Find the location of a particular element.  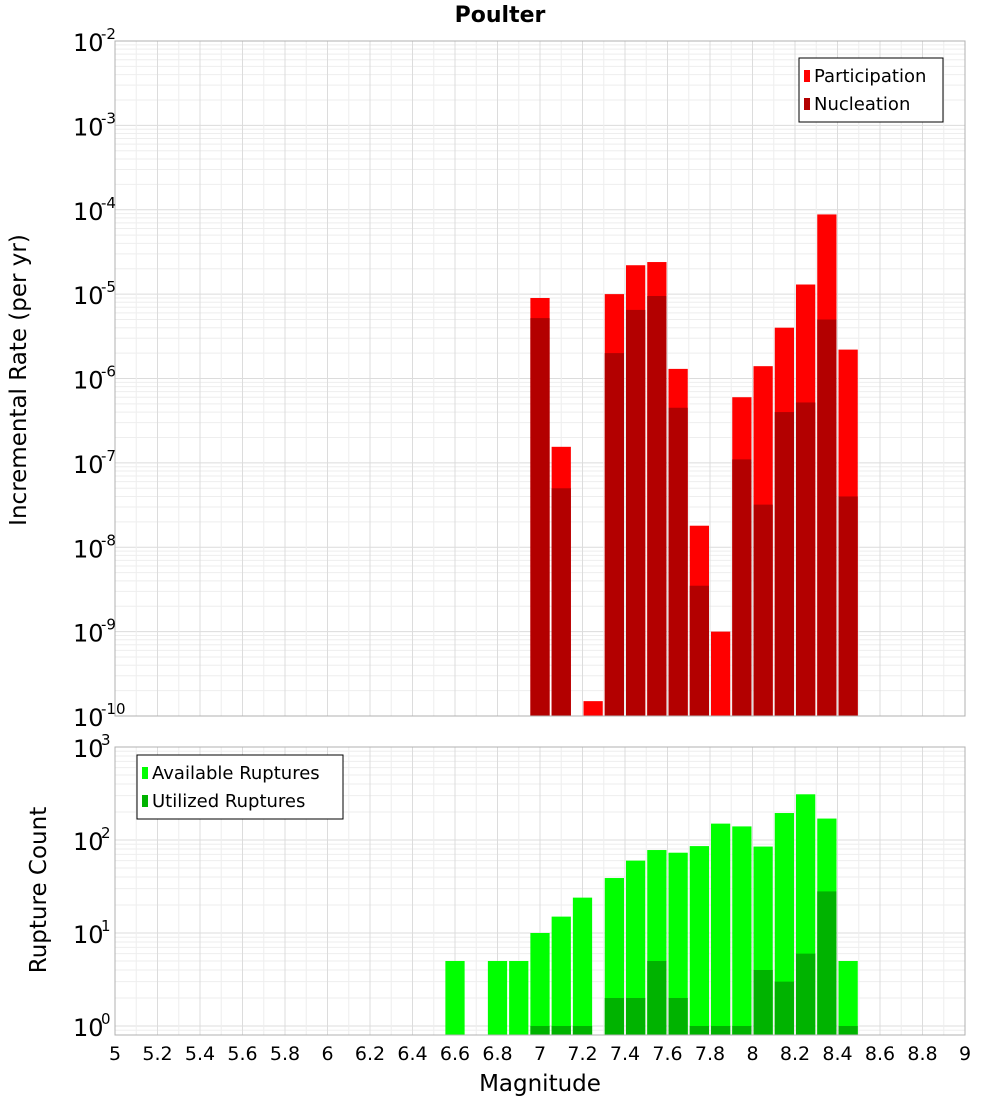

top-y-axis-label: Incremental Rate (per yr) is located at coordinates (19, 380).